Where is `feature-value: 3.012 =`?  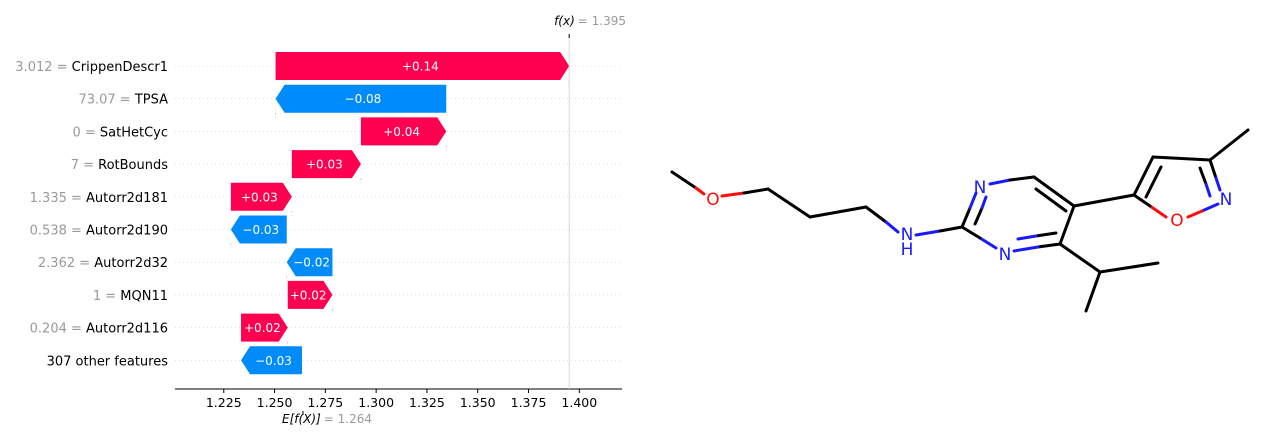
feature-value: 3.012 = is located at coordinates (43, 67).